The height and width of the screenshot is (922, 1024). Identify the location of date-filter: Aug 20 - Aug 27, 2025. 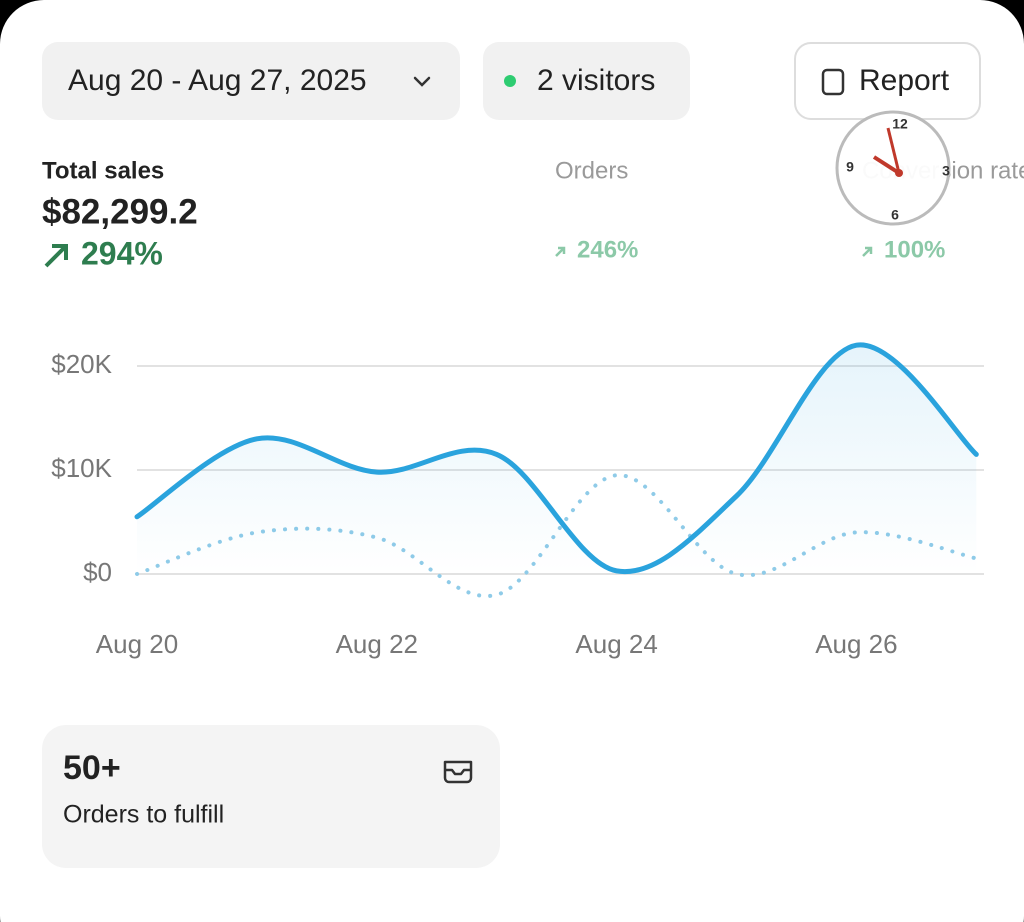
(251, 81).